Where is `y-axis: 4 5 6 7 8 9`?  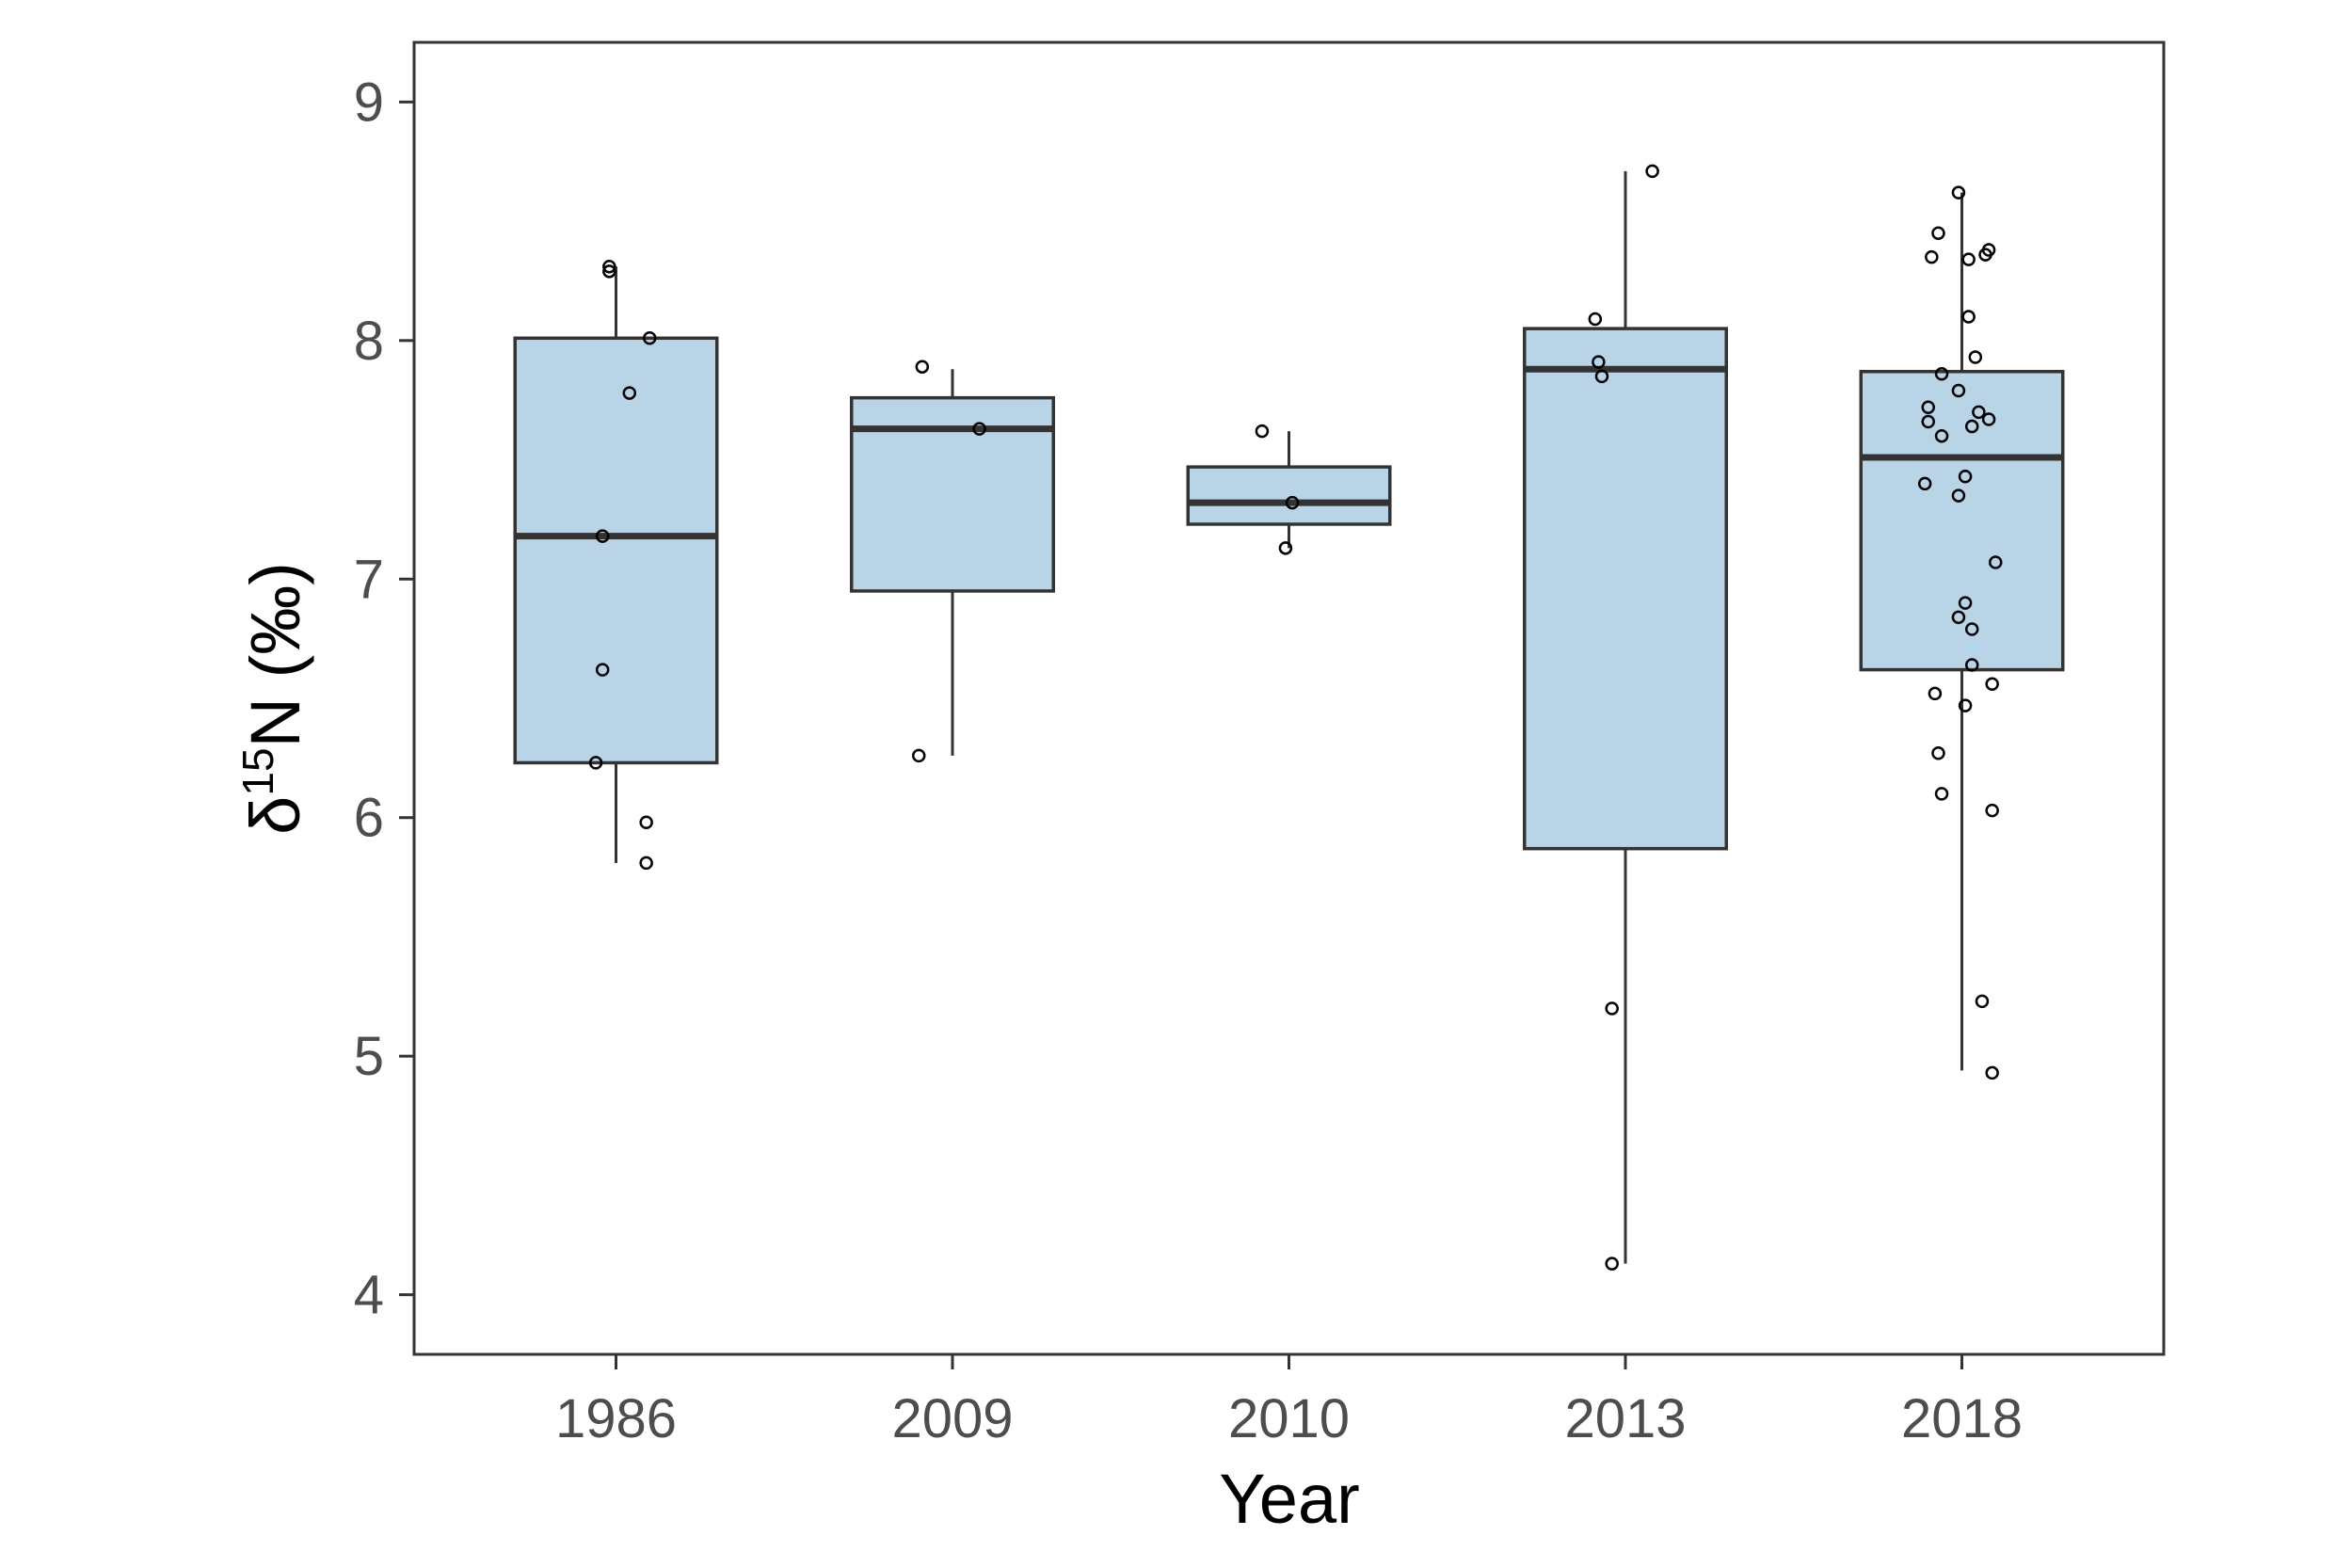 y-axis: 4 5 6 7 8 9 is located at coordinates (384, 699).